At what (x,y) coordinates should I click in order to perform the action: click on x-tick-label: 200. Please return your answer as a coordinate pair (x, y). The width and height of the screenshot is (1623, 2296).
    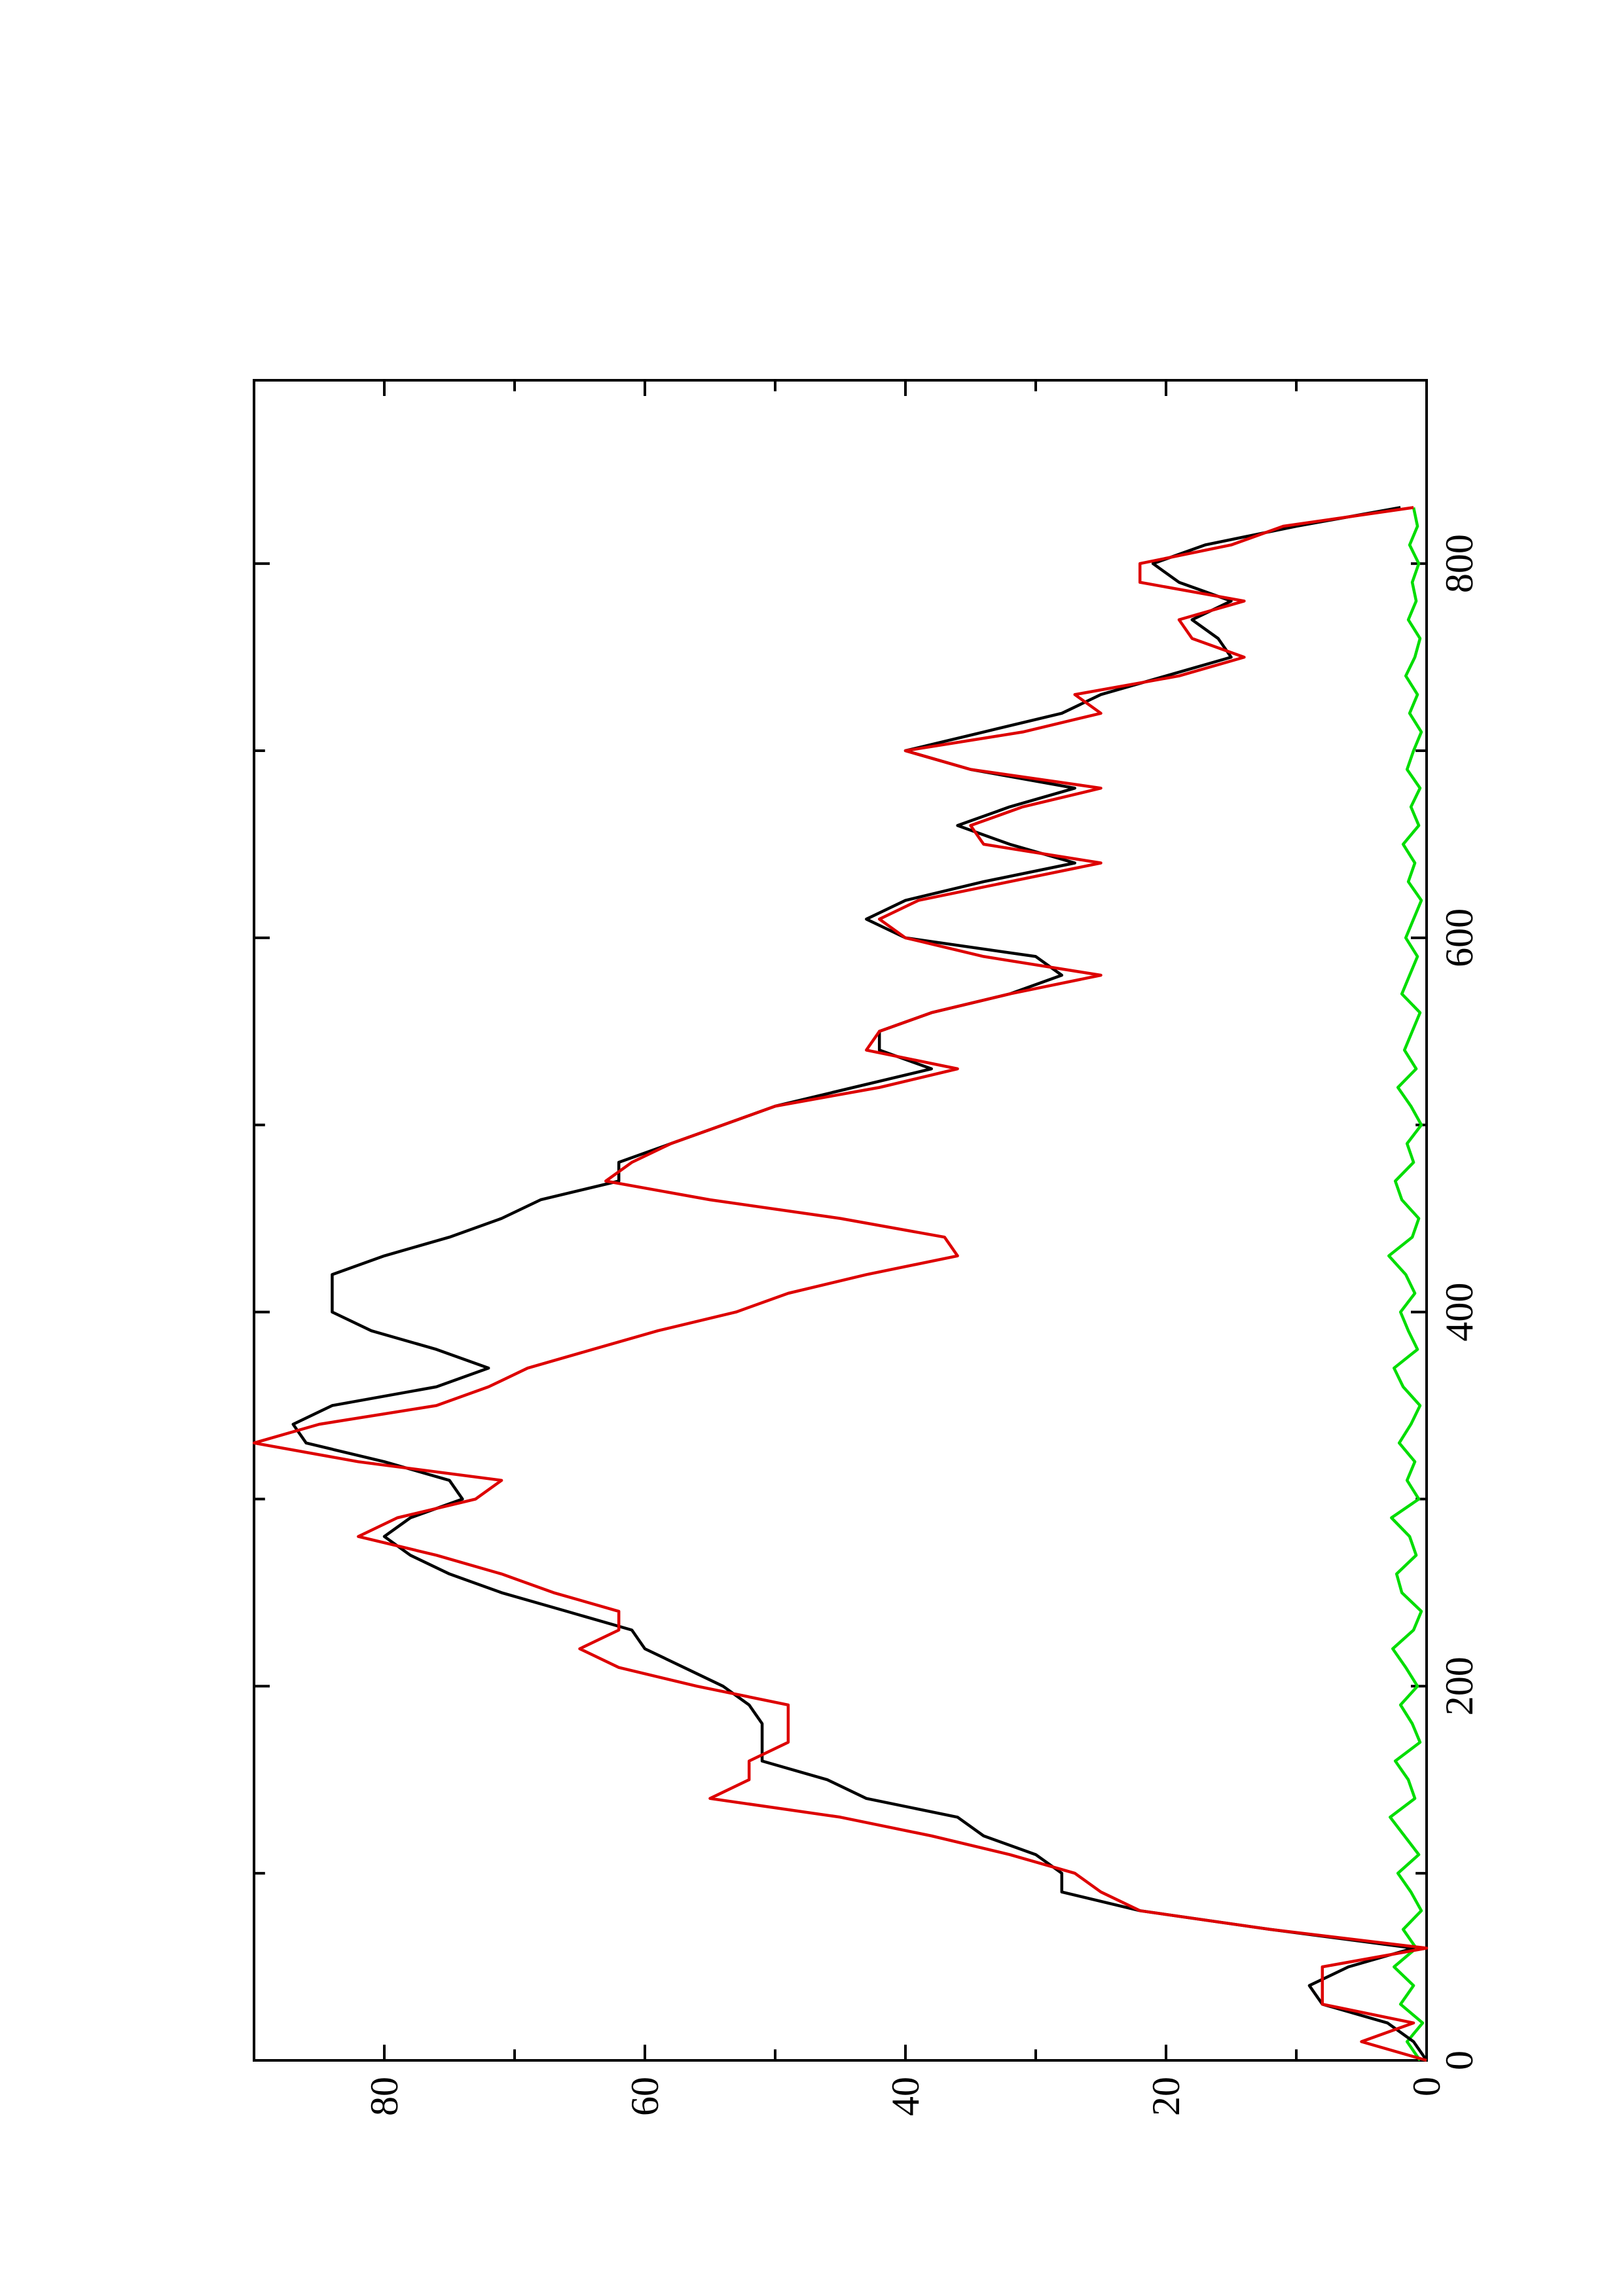
    Looking at the image, I should click on (1459, 1686).